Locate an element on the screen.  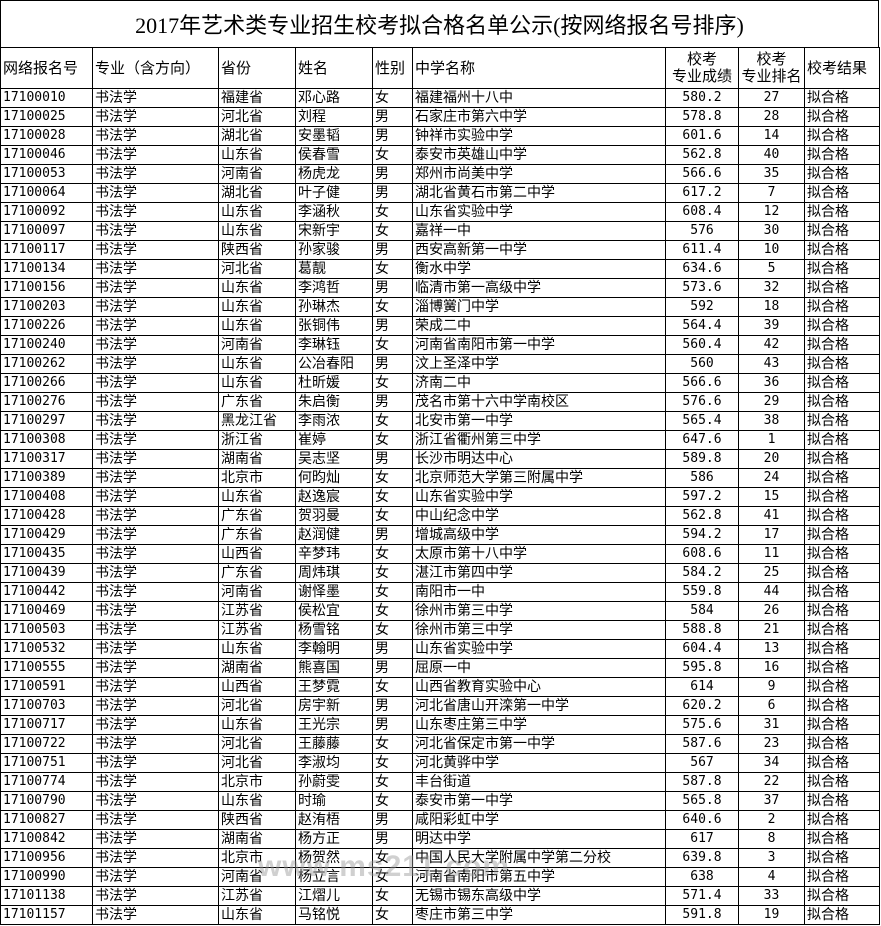
table-row: 17100053 书法学 河南省 杨虎龙男郑州市尚美中学 566.6 35 拟合格 is located at coordinates (440, 174).